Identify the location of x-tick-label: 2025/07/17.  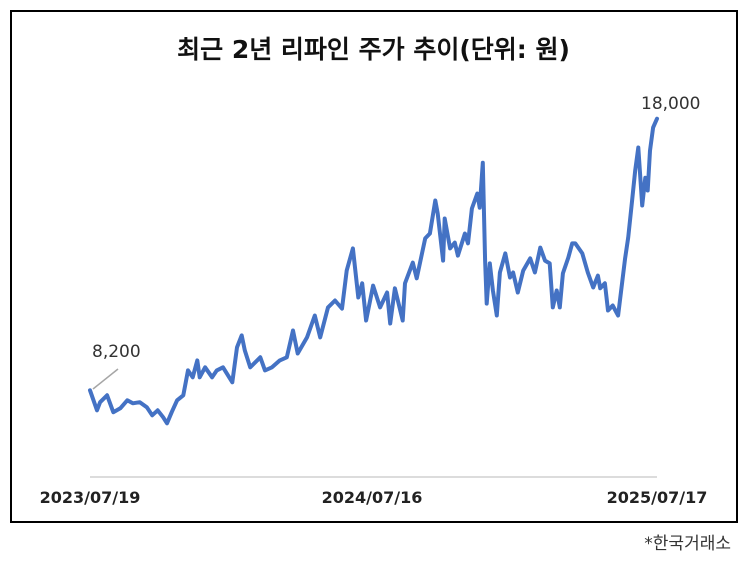
(657, 497).